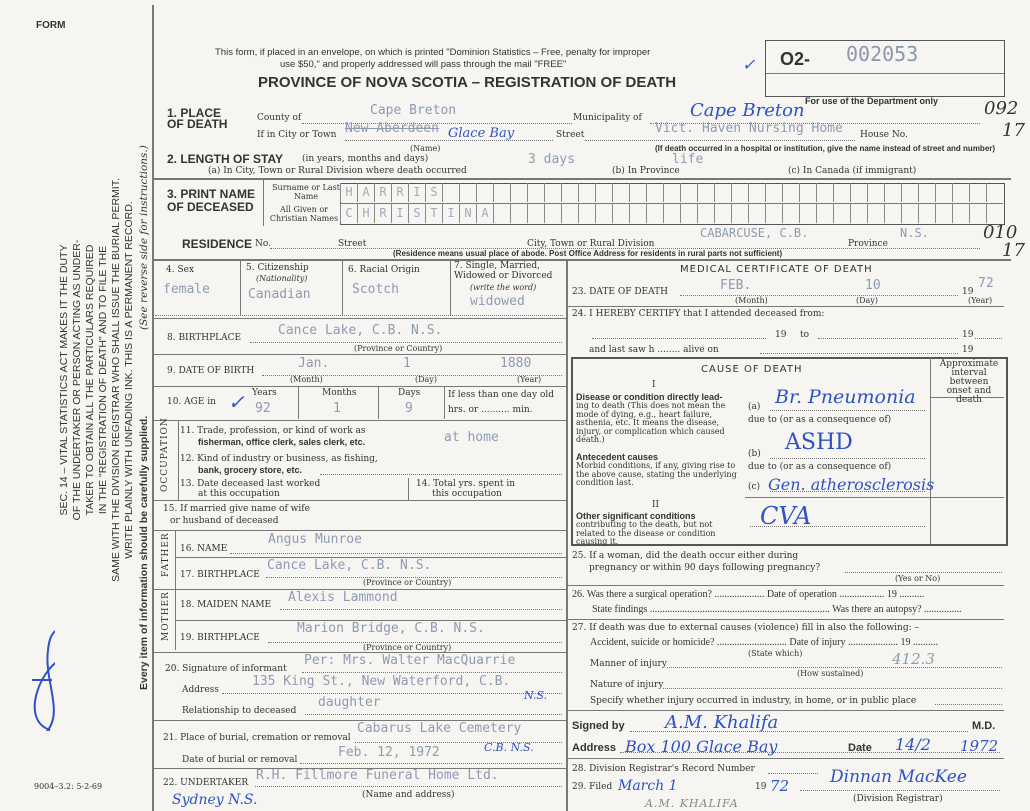 The width and height of the screenshot is (1030, 811). What do you see at coordinates (337, 408) in the screenshot?
I see `age-months: 1` at bounding box center [337, 408].